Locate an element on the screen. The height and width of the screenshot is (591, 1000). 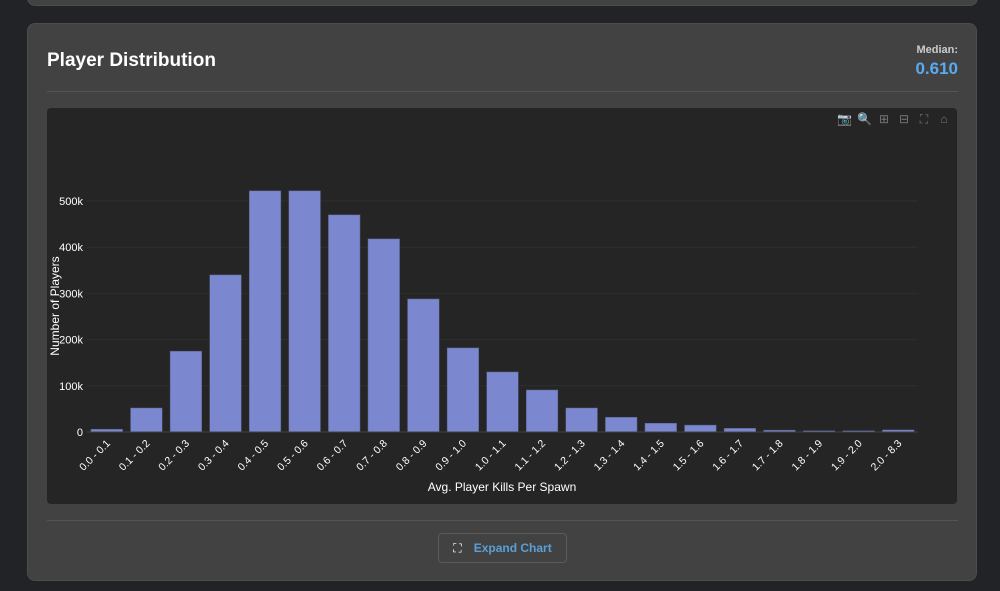
y-tick-label: 400k is located at coordinates (71, 248).